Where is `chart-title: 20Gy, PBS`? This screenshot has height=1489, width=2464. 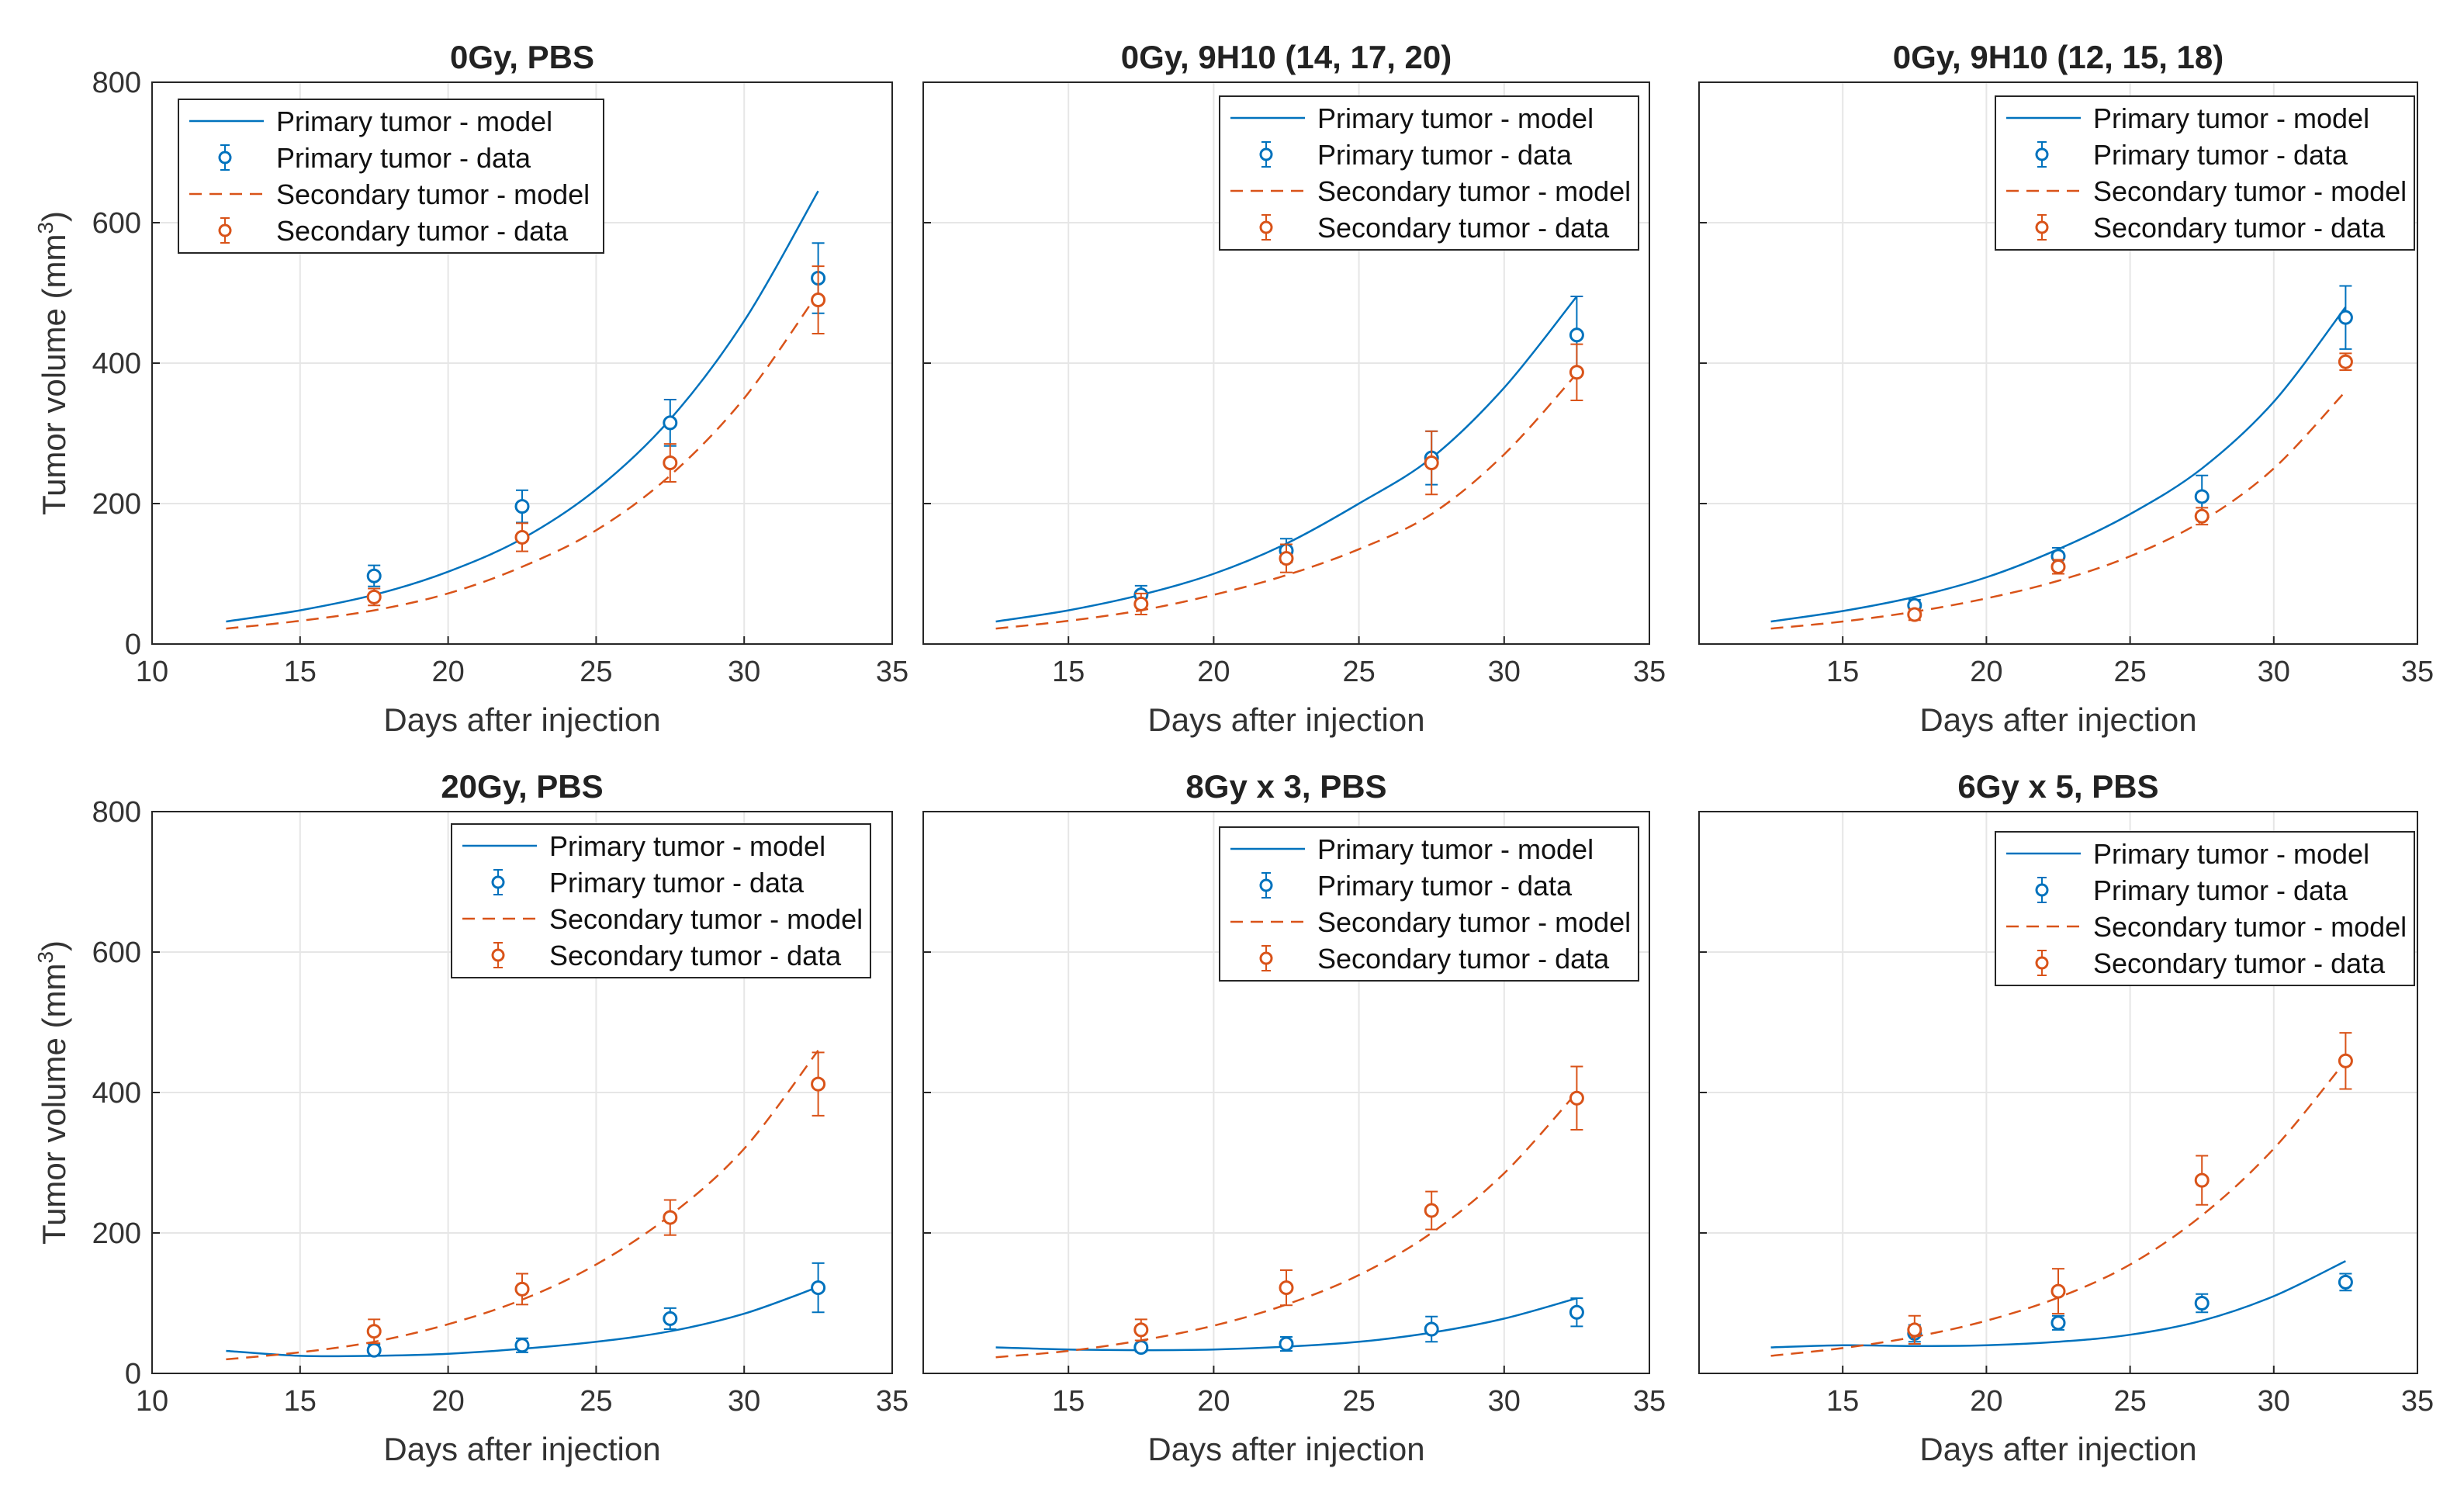
chart-title: 20Gy, PBS is located at coordinates (522, 786).